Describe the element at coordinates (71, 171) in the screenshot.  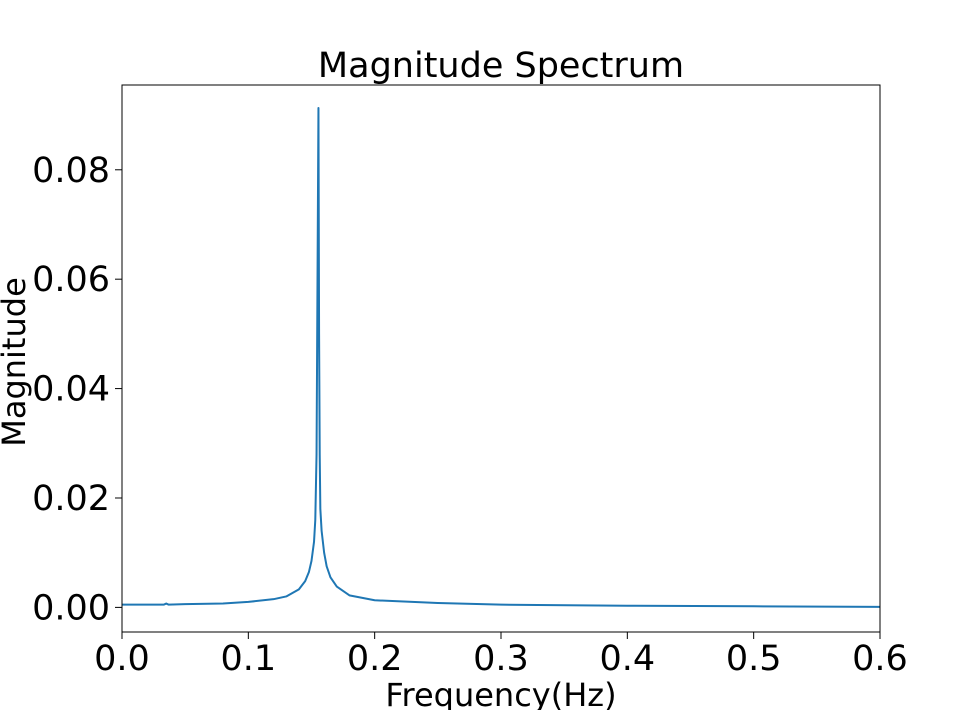
I see `y-tick-label: 0.08` at that location.